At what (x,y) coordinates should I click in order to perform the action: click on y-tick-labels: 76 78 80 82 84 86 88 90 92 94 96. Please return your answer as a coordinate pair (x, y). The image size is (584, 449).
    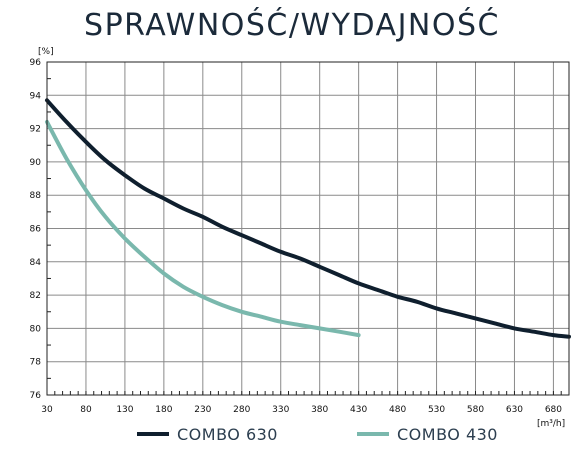
    Looking at the image, I should click on (36, 229).